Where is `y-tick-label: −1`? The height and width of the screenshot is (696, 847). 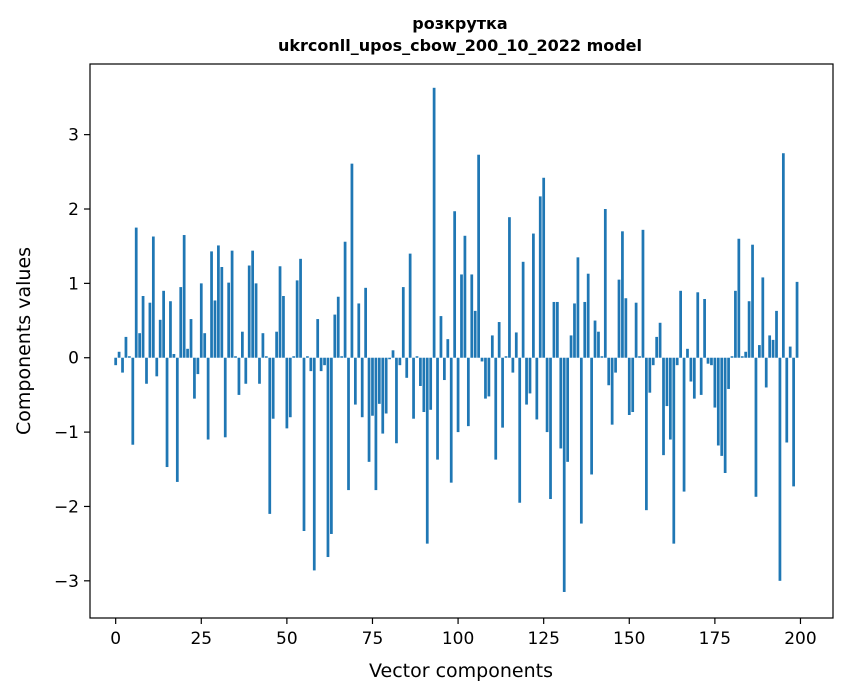 y-tick-label: −1 is located at coordinates (66, 433).